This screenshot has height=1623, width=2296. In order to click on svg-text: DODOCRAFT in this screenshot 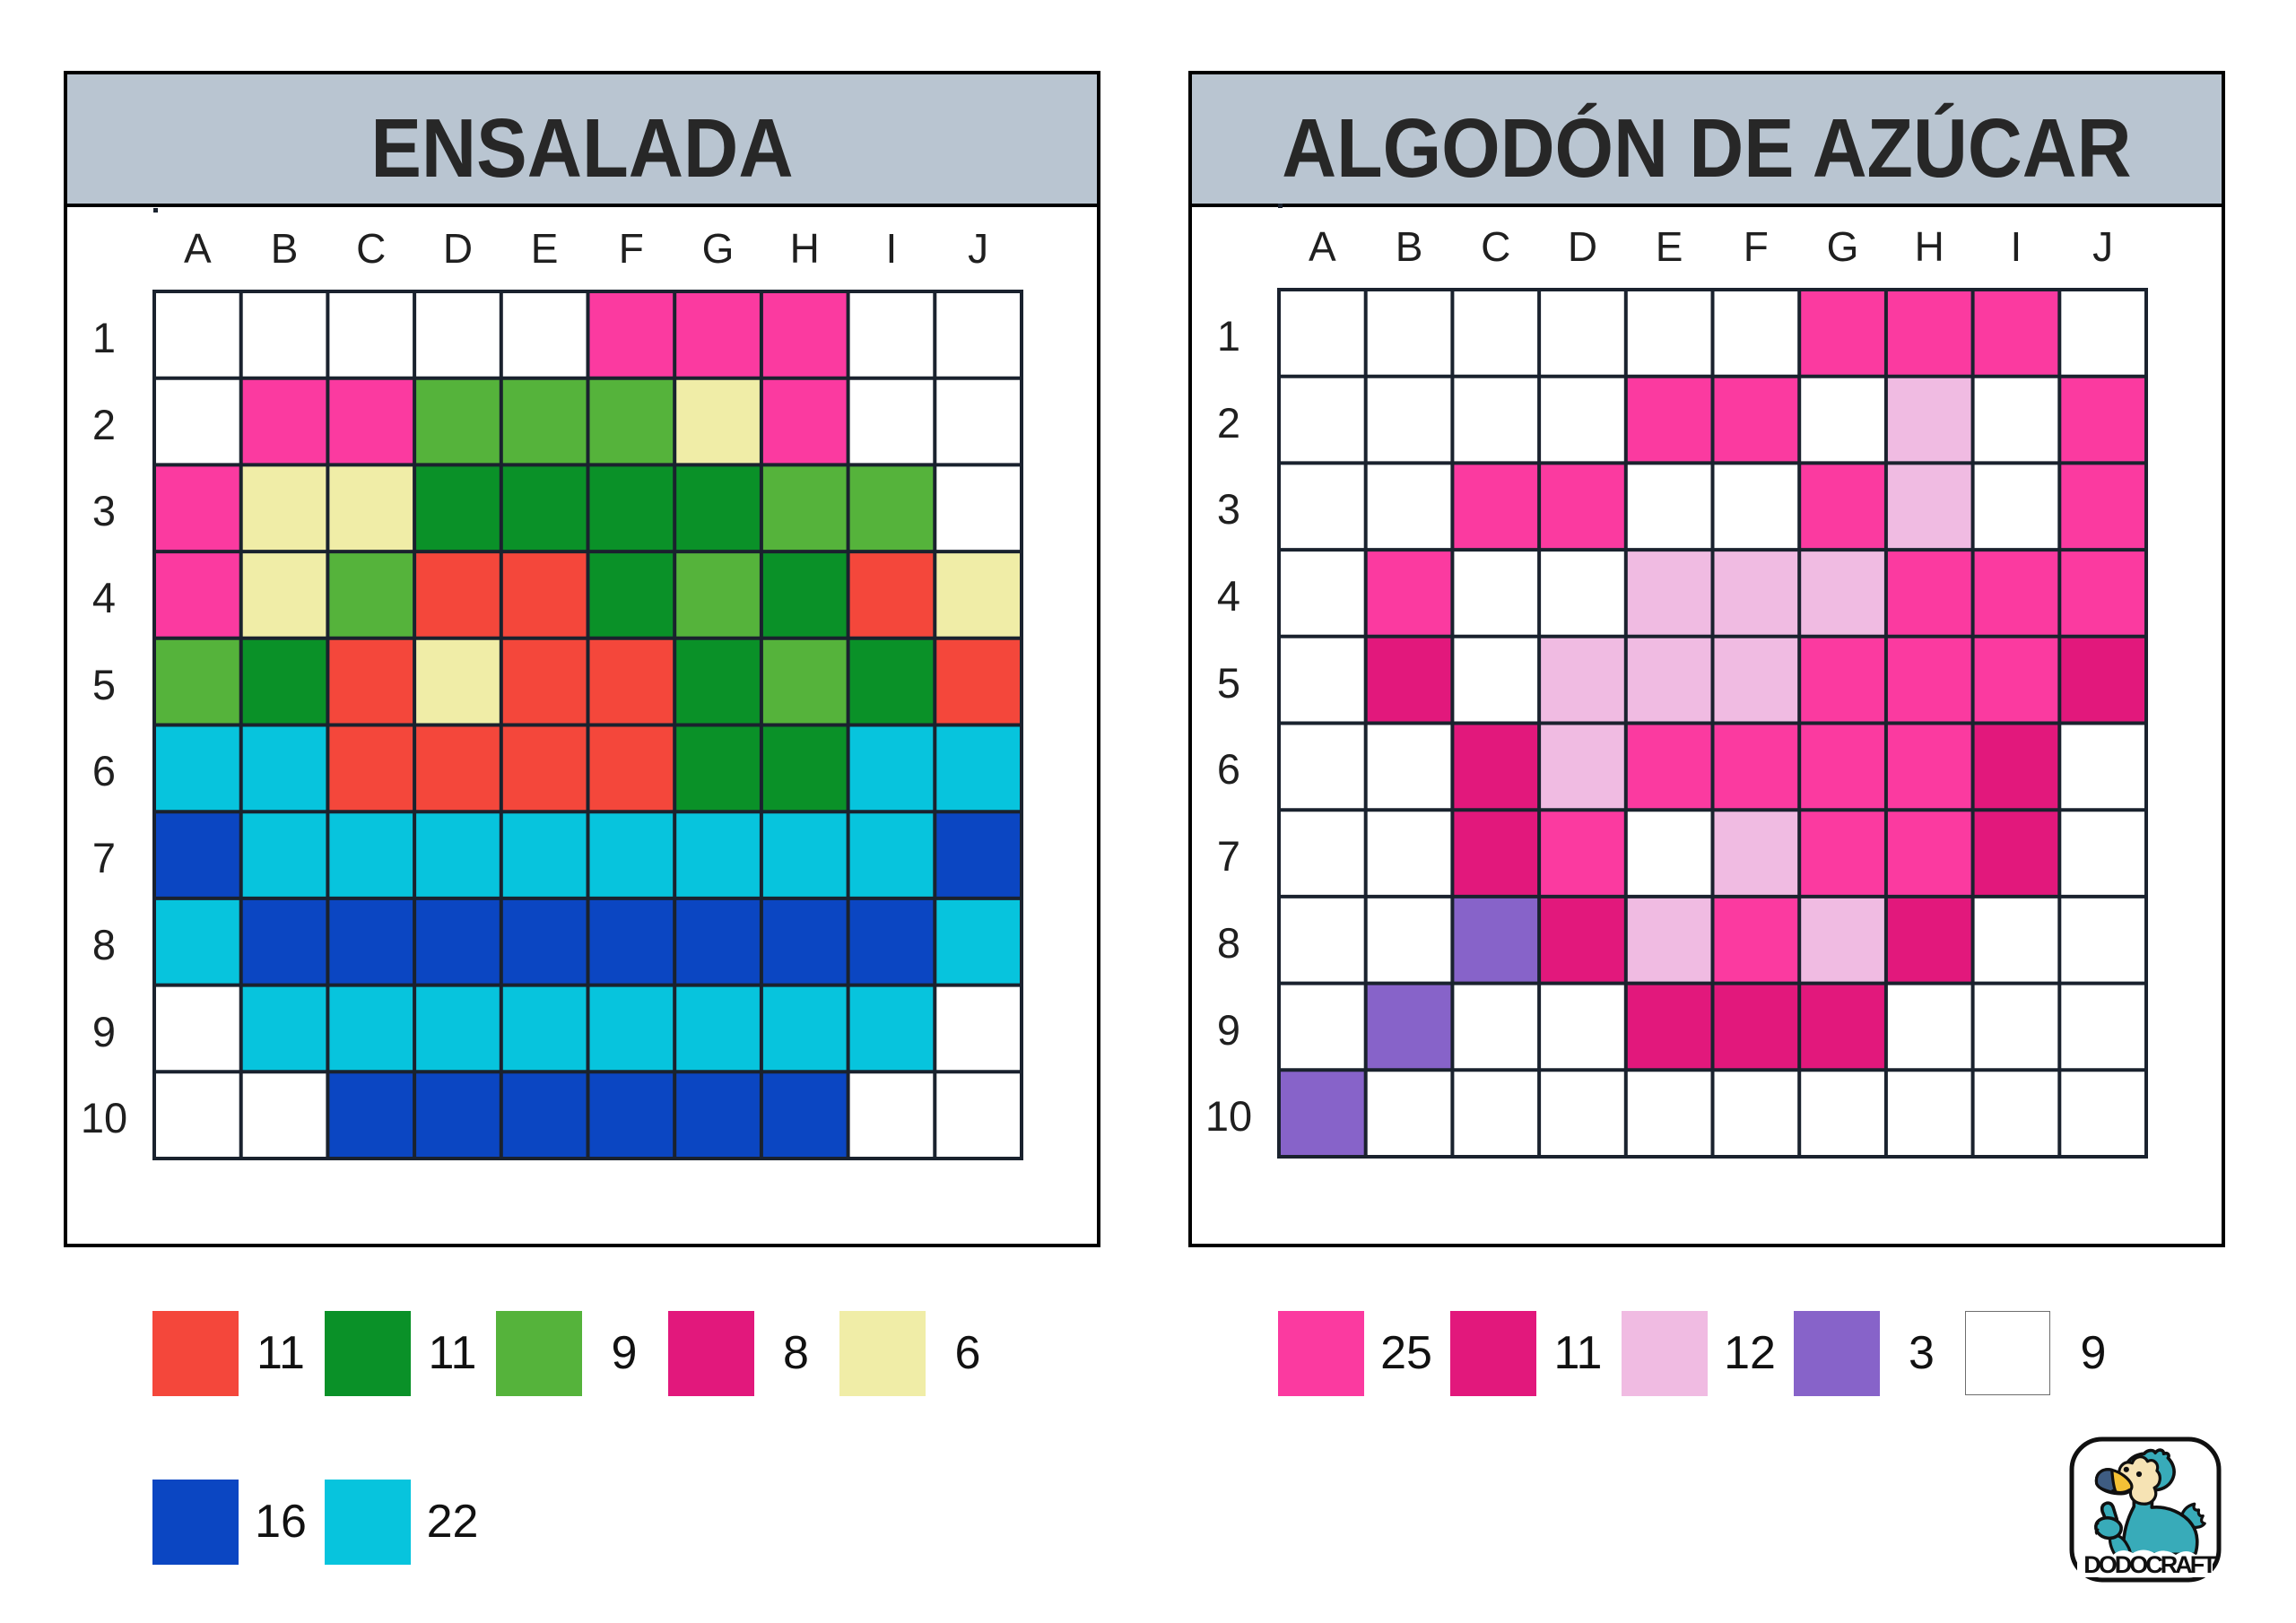, I will do `click(2150, 1564)`.